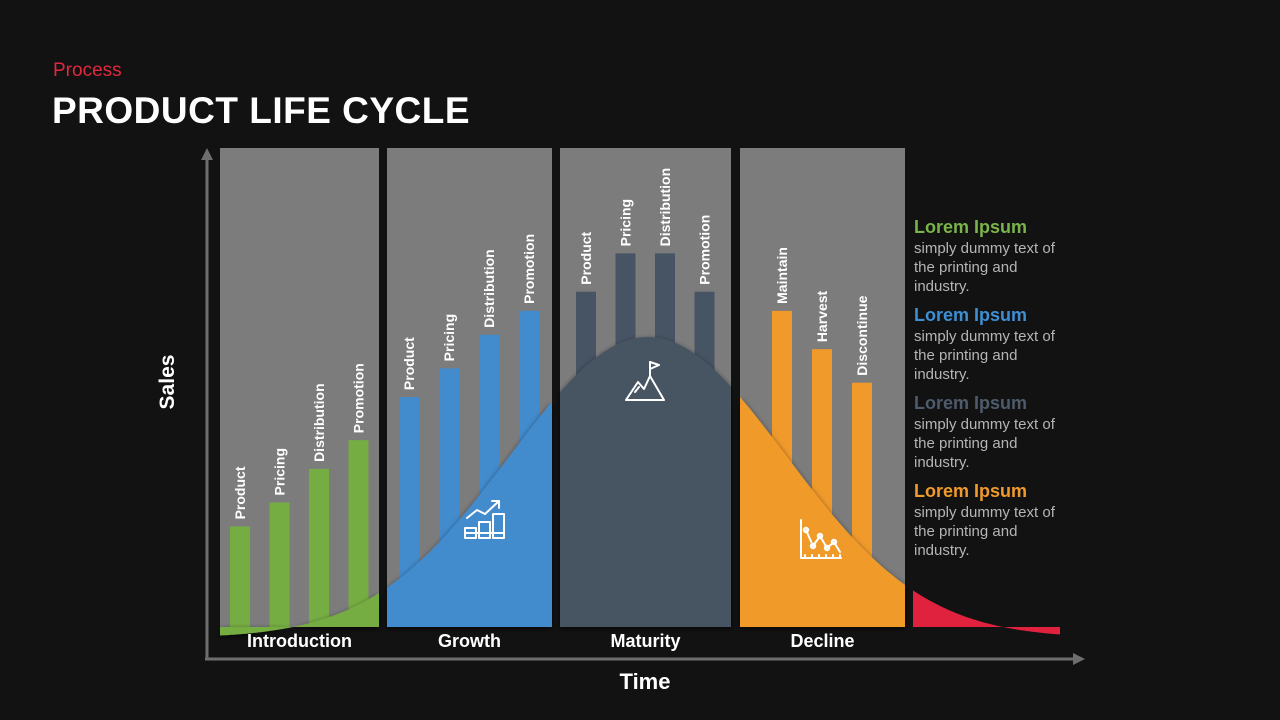 The height and width of the screenshot is (720, 1280). I want to click on curve-area-growth, so click(469, 514).